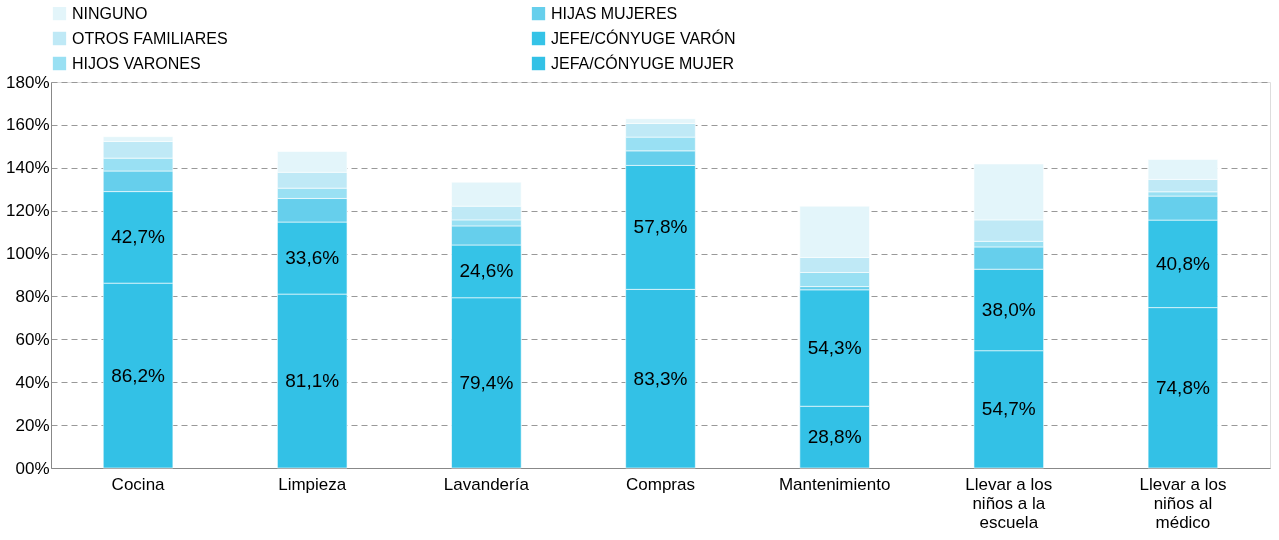 The height and width of the screenshot is (540, 1279). I want to click on x-tick-label: Lavandería, so click(486, 484).